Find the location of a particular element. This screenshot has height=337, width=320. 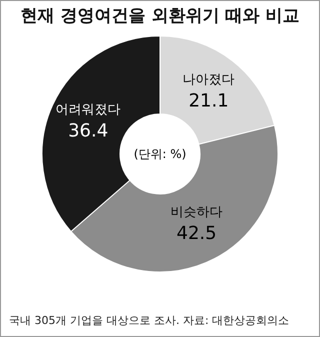

chart-title: 현재 경영여건을 외환위기 때와 비교 is located at coordinates (160, 16).